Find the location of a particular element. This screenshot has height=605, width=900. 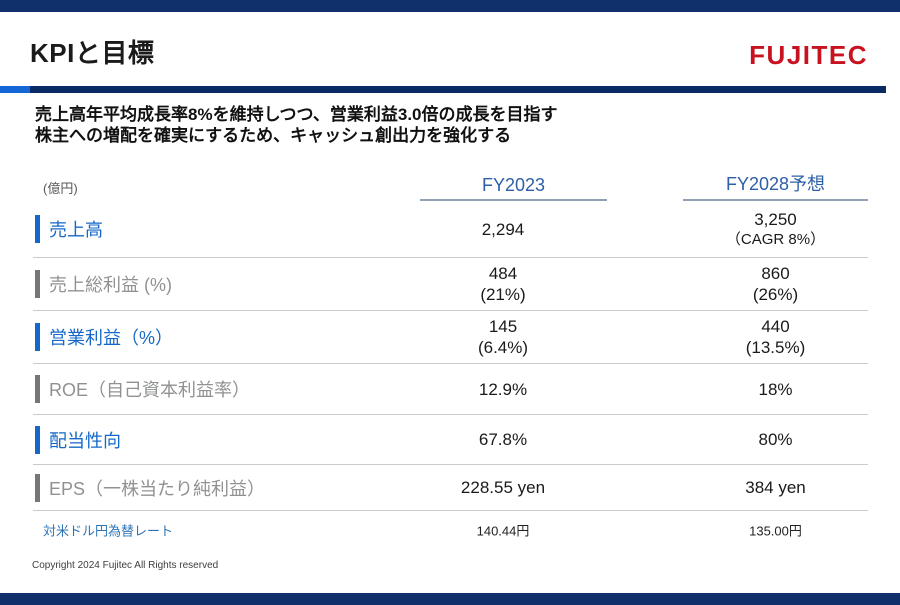

cell-fy2023: 2,294 is located at coordinates (503, 229).